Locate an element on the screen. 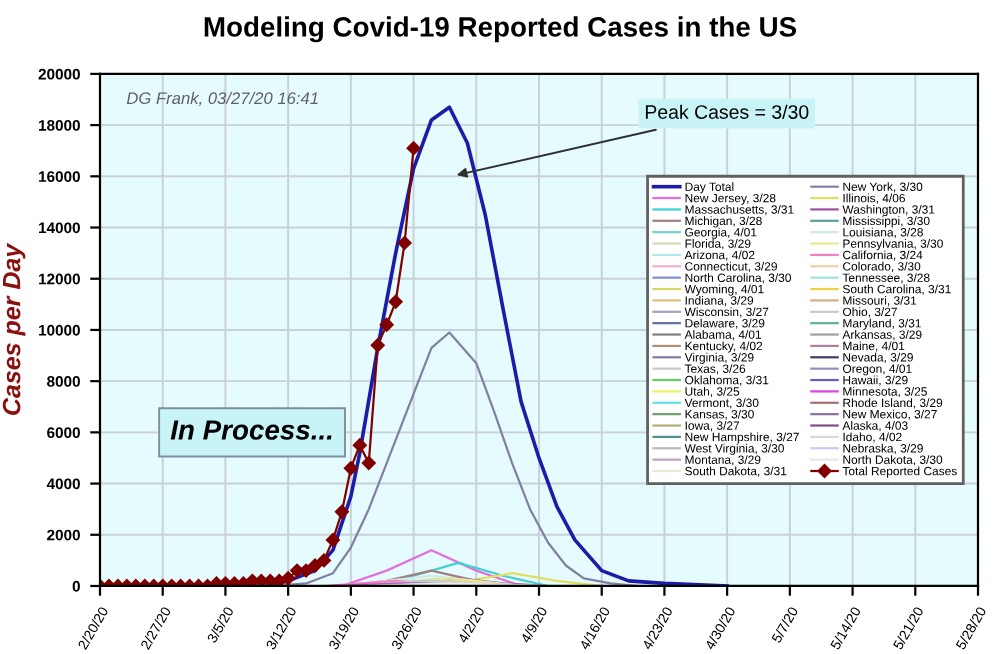 This screenshot has height=654, width=1000. annotation: DG Frank, 03/27/20 16:41 is located at coordinates (222, 99).